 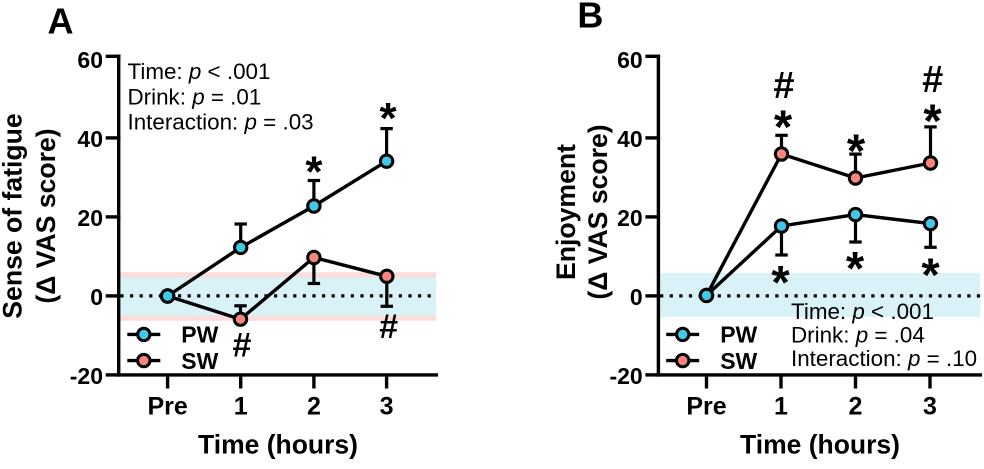 What do you see at coordinates (566, 212) in the screenshot?
I see `svg-text: Enjoyment` at bounding box center [566, 212].